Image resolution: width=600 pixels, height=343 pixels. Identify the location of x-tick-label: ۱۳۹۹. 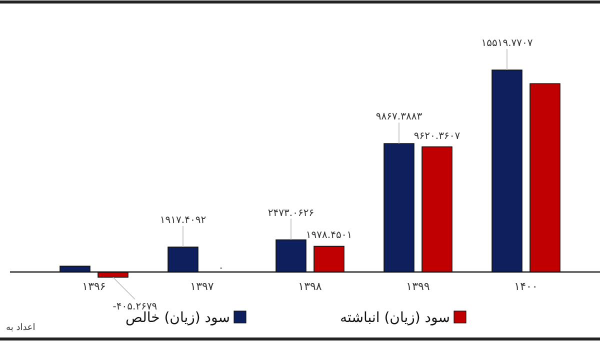
(418, 286).